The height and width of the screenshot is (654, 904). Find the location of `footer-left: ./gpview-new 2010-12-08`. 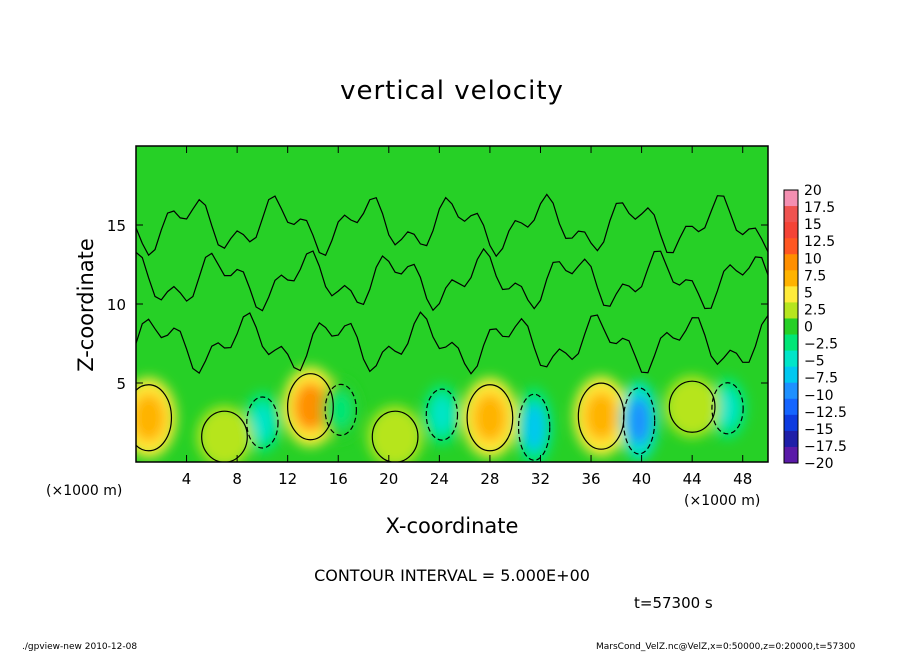

footer-left: ./gpview-new 2010-12-08 is located at coordinates (80, 647).